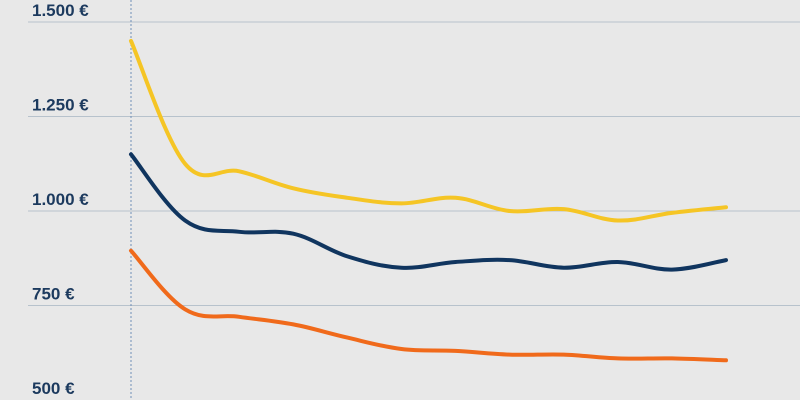  Describe the element at coordinates (60, 105) in the screenshot. I see `y-tick-label-1250: 1.250 €` at that location.